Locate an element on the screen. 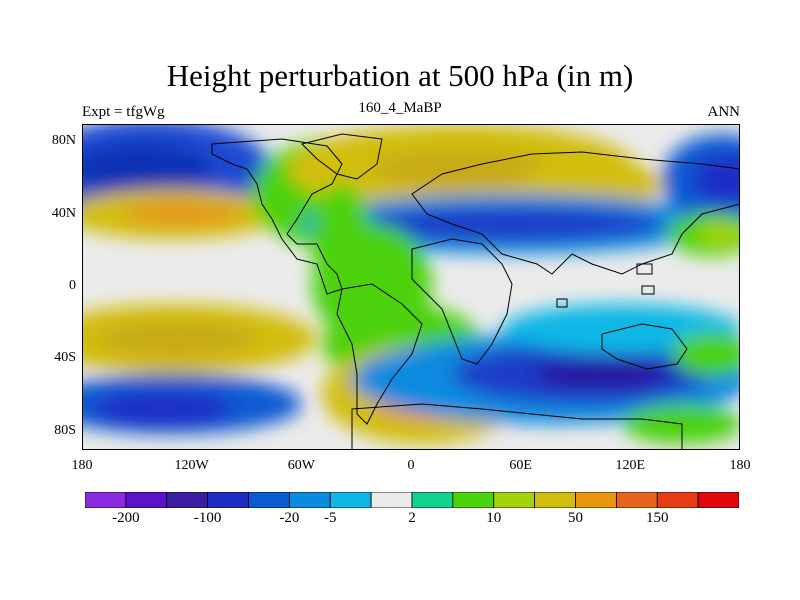  x-tick-label: 60W is located at coordinates (301, 465).